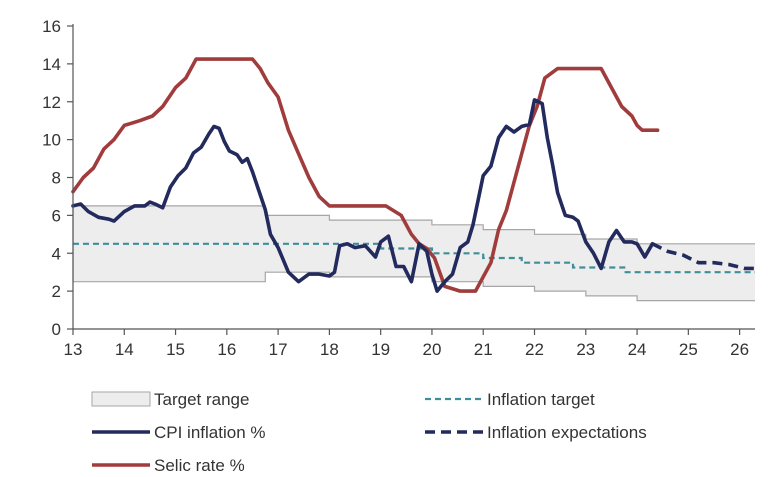  Describe the element at coordinates (56, 291) in the screenshot. I see `y-tick-label: 2` at that location.